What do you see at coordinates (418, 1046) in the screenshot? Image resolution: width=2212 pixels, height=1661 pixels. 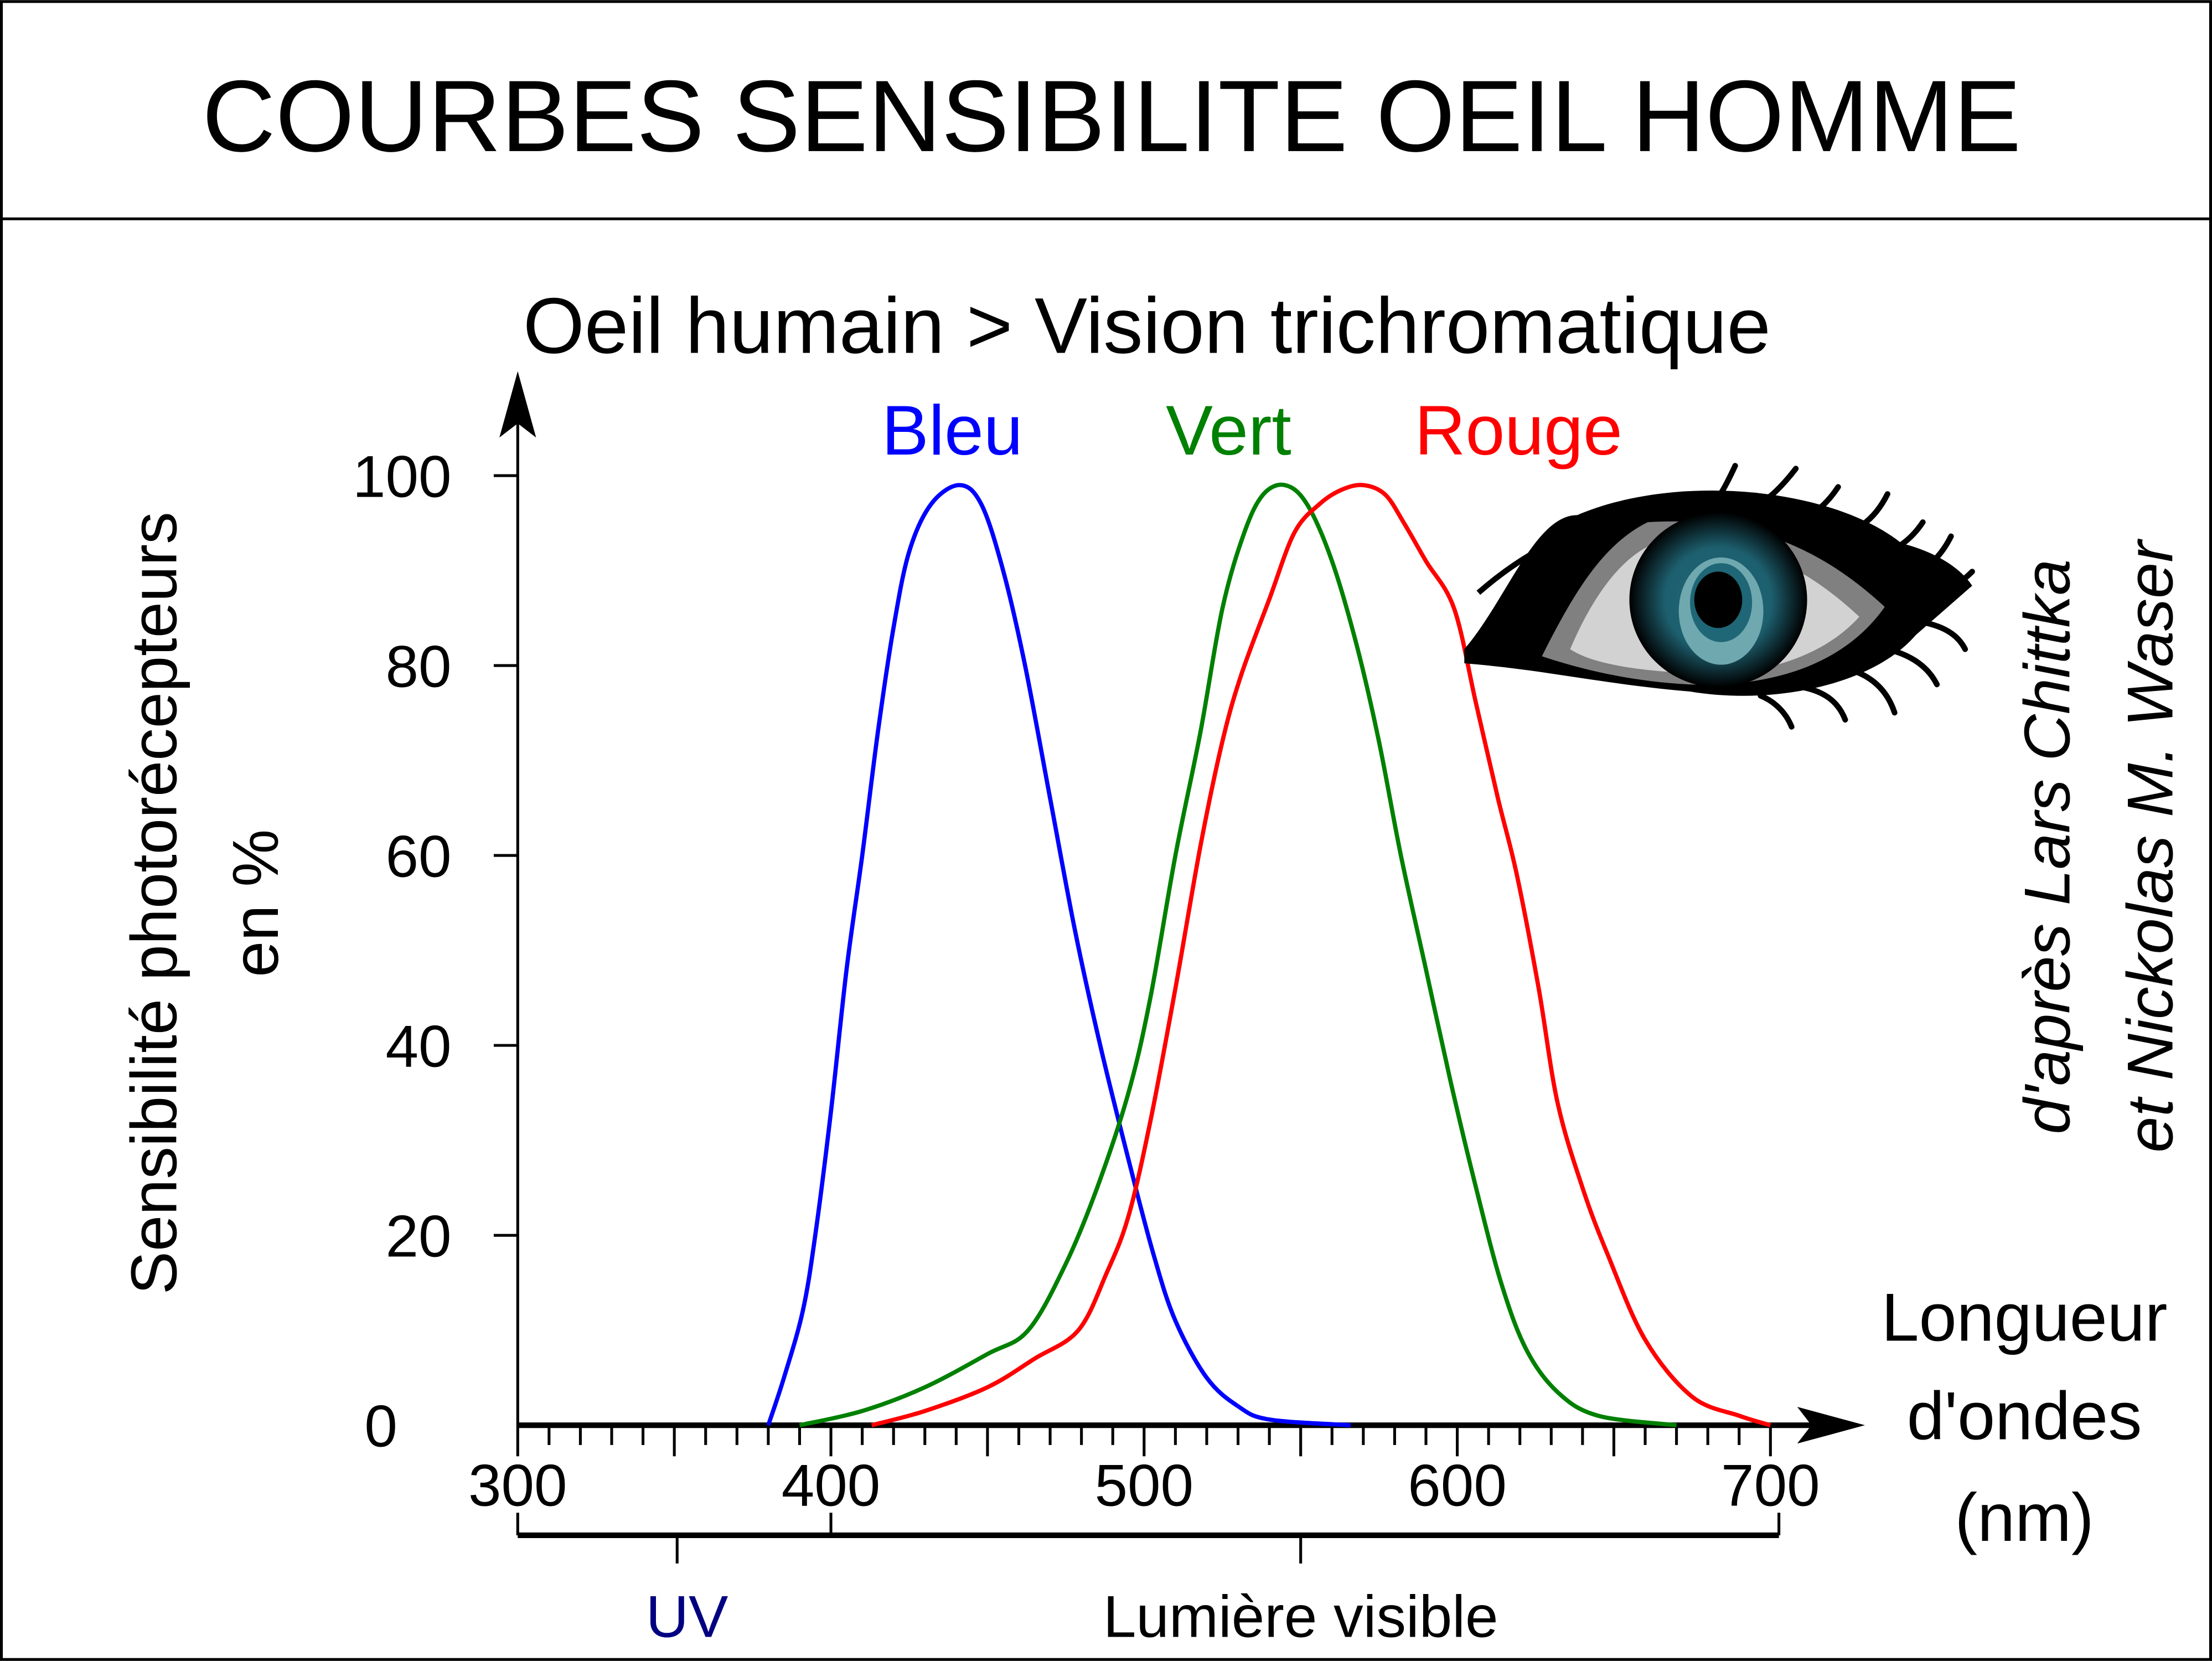 I see `y-tick-label: 40` at bounding box center [418, 1046].